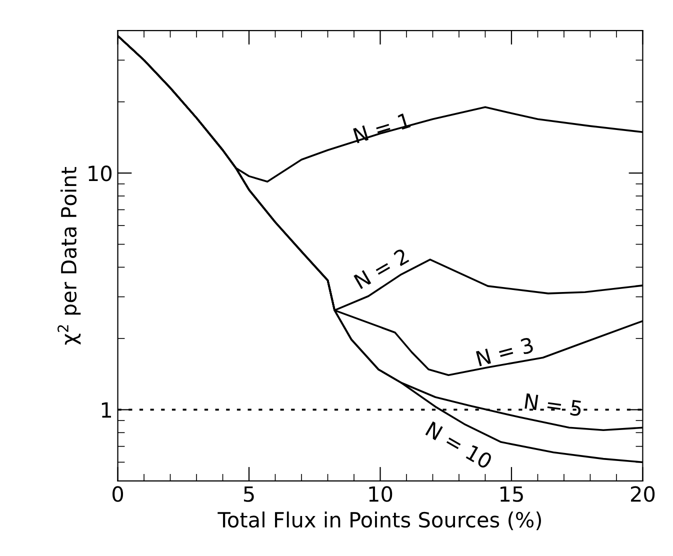 The width and height of the screenshot is (673, 556). I want to click on y-axis-title: χ$^{2}$ per Data Point, so click(69, 255).